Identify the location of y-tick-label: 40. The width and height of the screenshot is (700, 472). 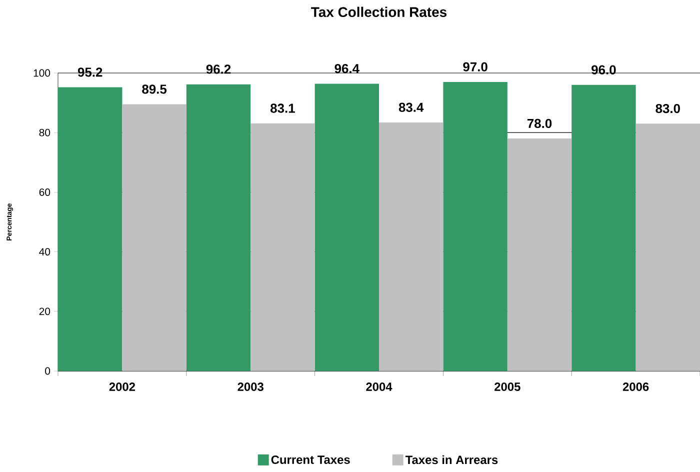
(44, 252).